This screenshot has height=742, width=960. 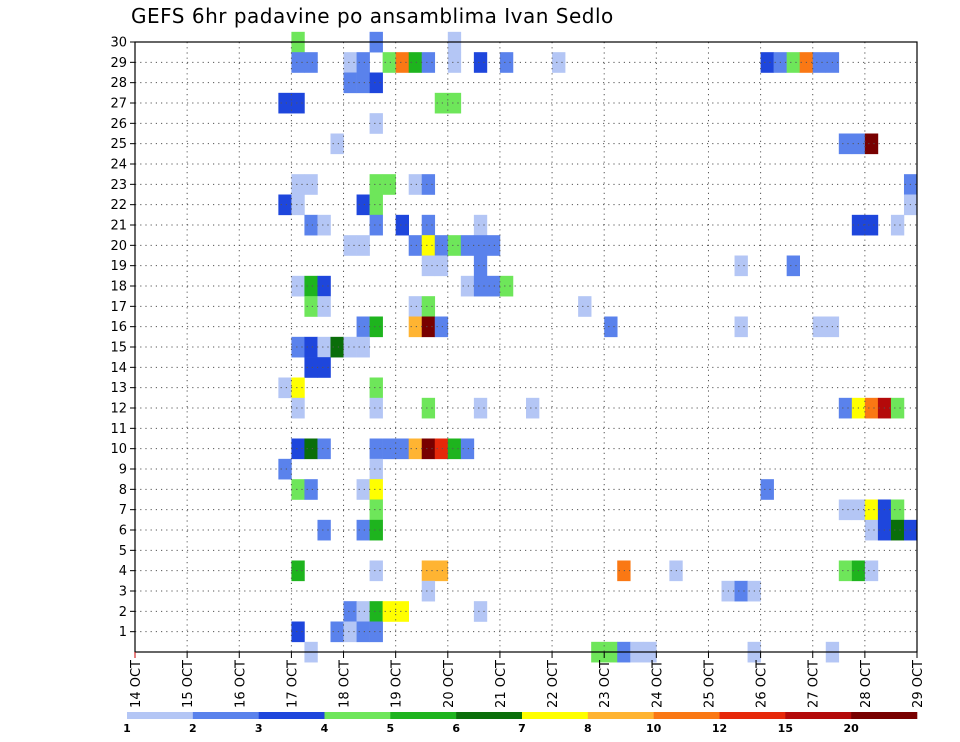 I want to click on x-tick-label: 20 OCT, so click(x=449, y=684).